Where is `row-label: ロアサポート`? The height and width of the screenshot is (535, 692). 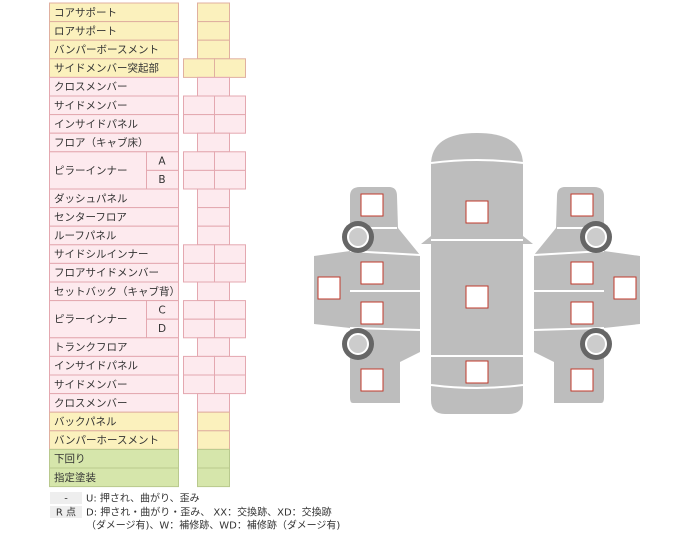 row-label: ロアサポート is located at coordinates (85, 31).